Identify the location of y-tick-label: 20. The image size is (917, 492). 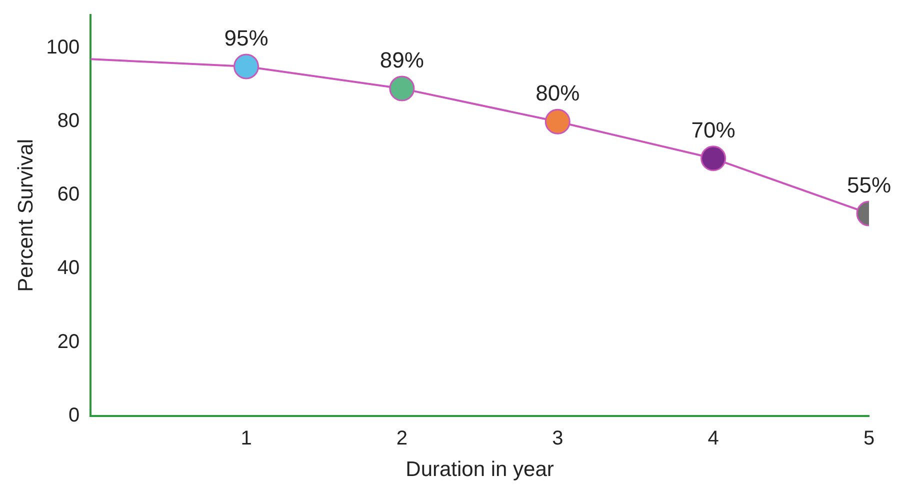
(68, 341).